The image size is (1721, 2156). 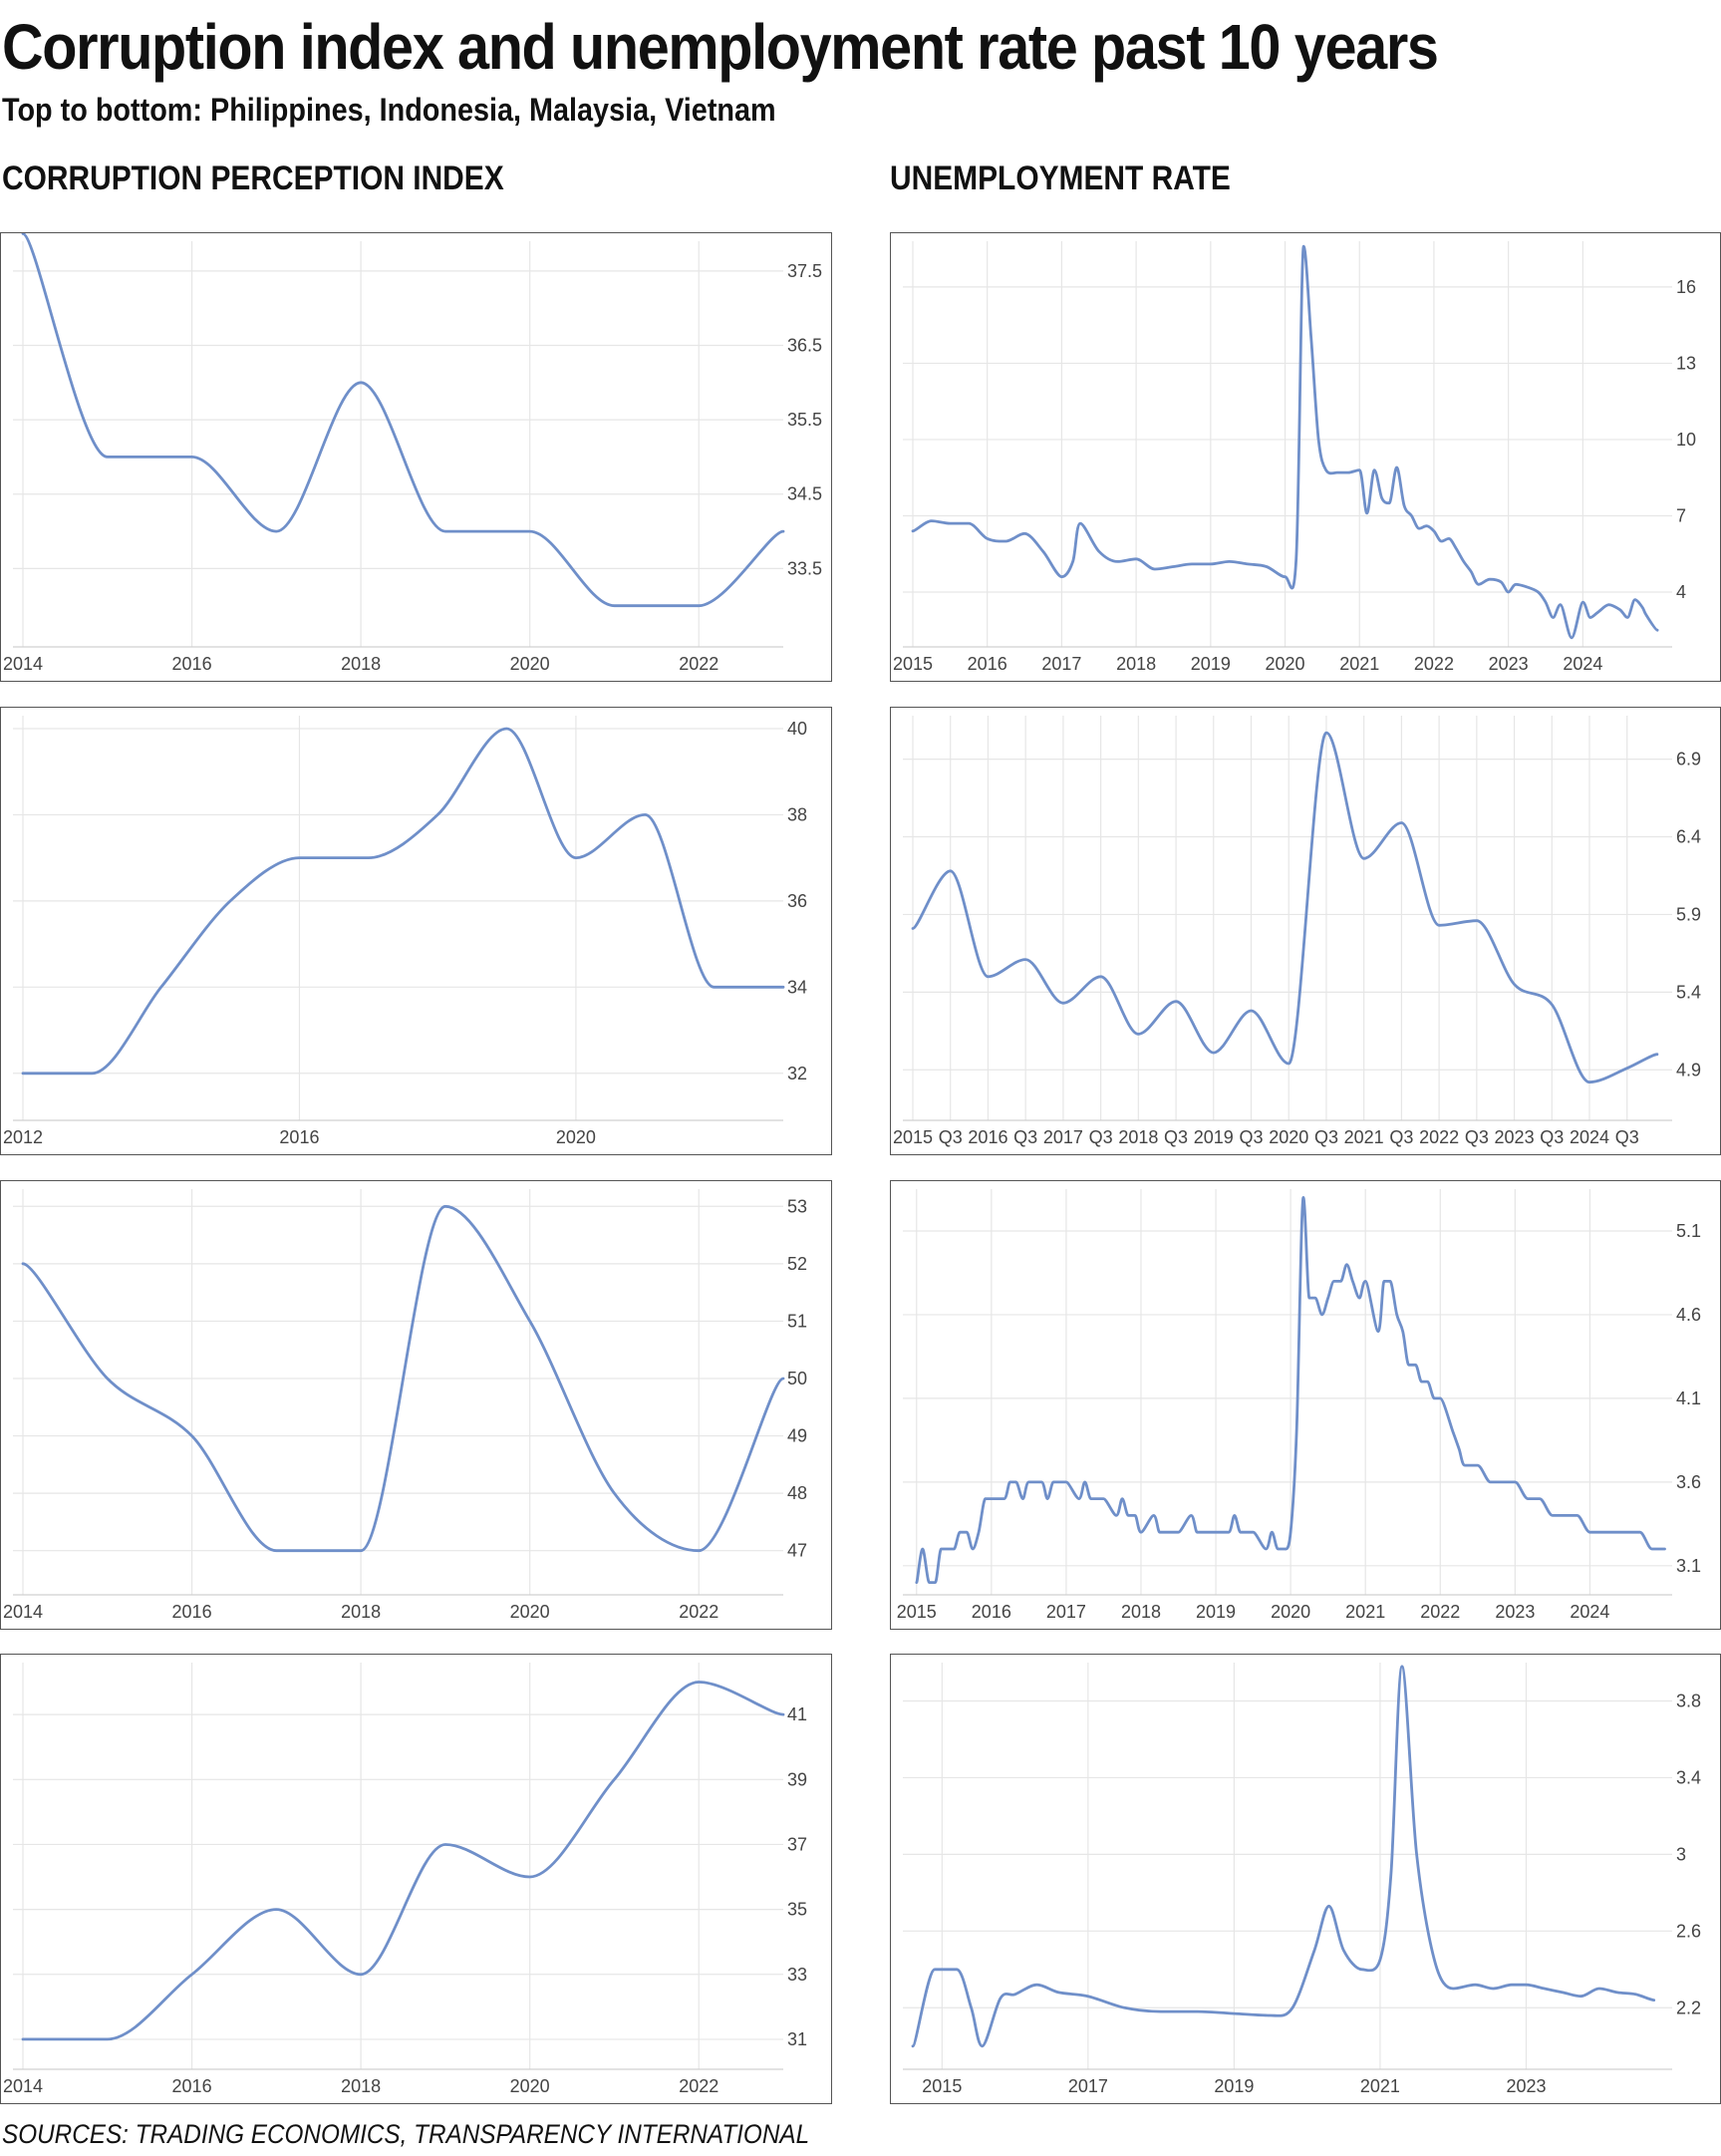 I want to click on y-tick-label: 53, so click(x=797, y=1206).